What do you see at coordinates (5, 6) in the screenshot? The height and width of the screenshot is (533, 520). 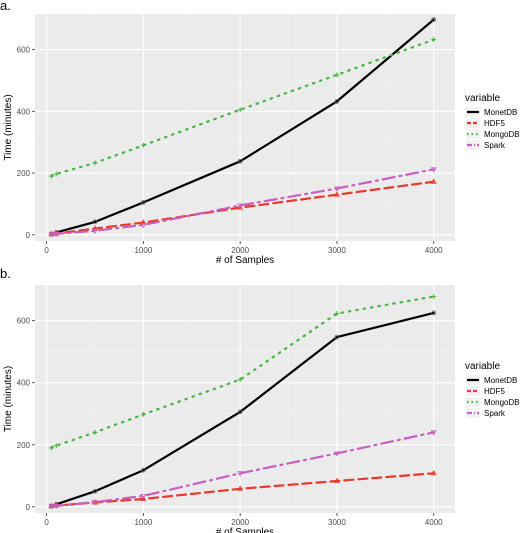 I see `panel-label: a.` at bounding box center [5, 6].